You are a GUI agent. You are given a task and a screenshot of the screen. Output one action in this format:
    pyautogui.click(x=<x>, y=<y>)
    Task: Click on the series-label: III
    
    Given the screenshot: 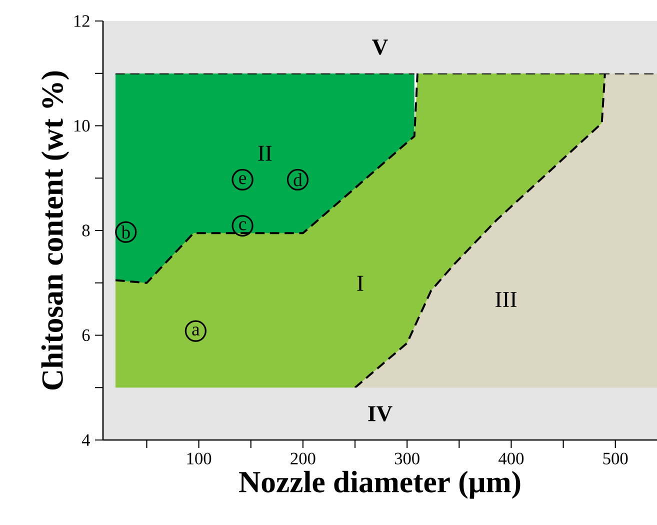 What is the action you would take?
    pyautogui.click(x=506, y=299)
    